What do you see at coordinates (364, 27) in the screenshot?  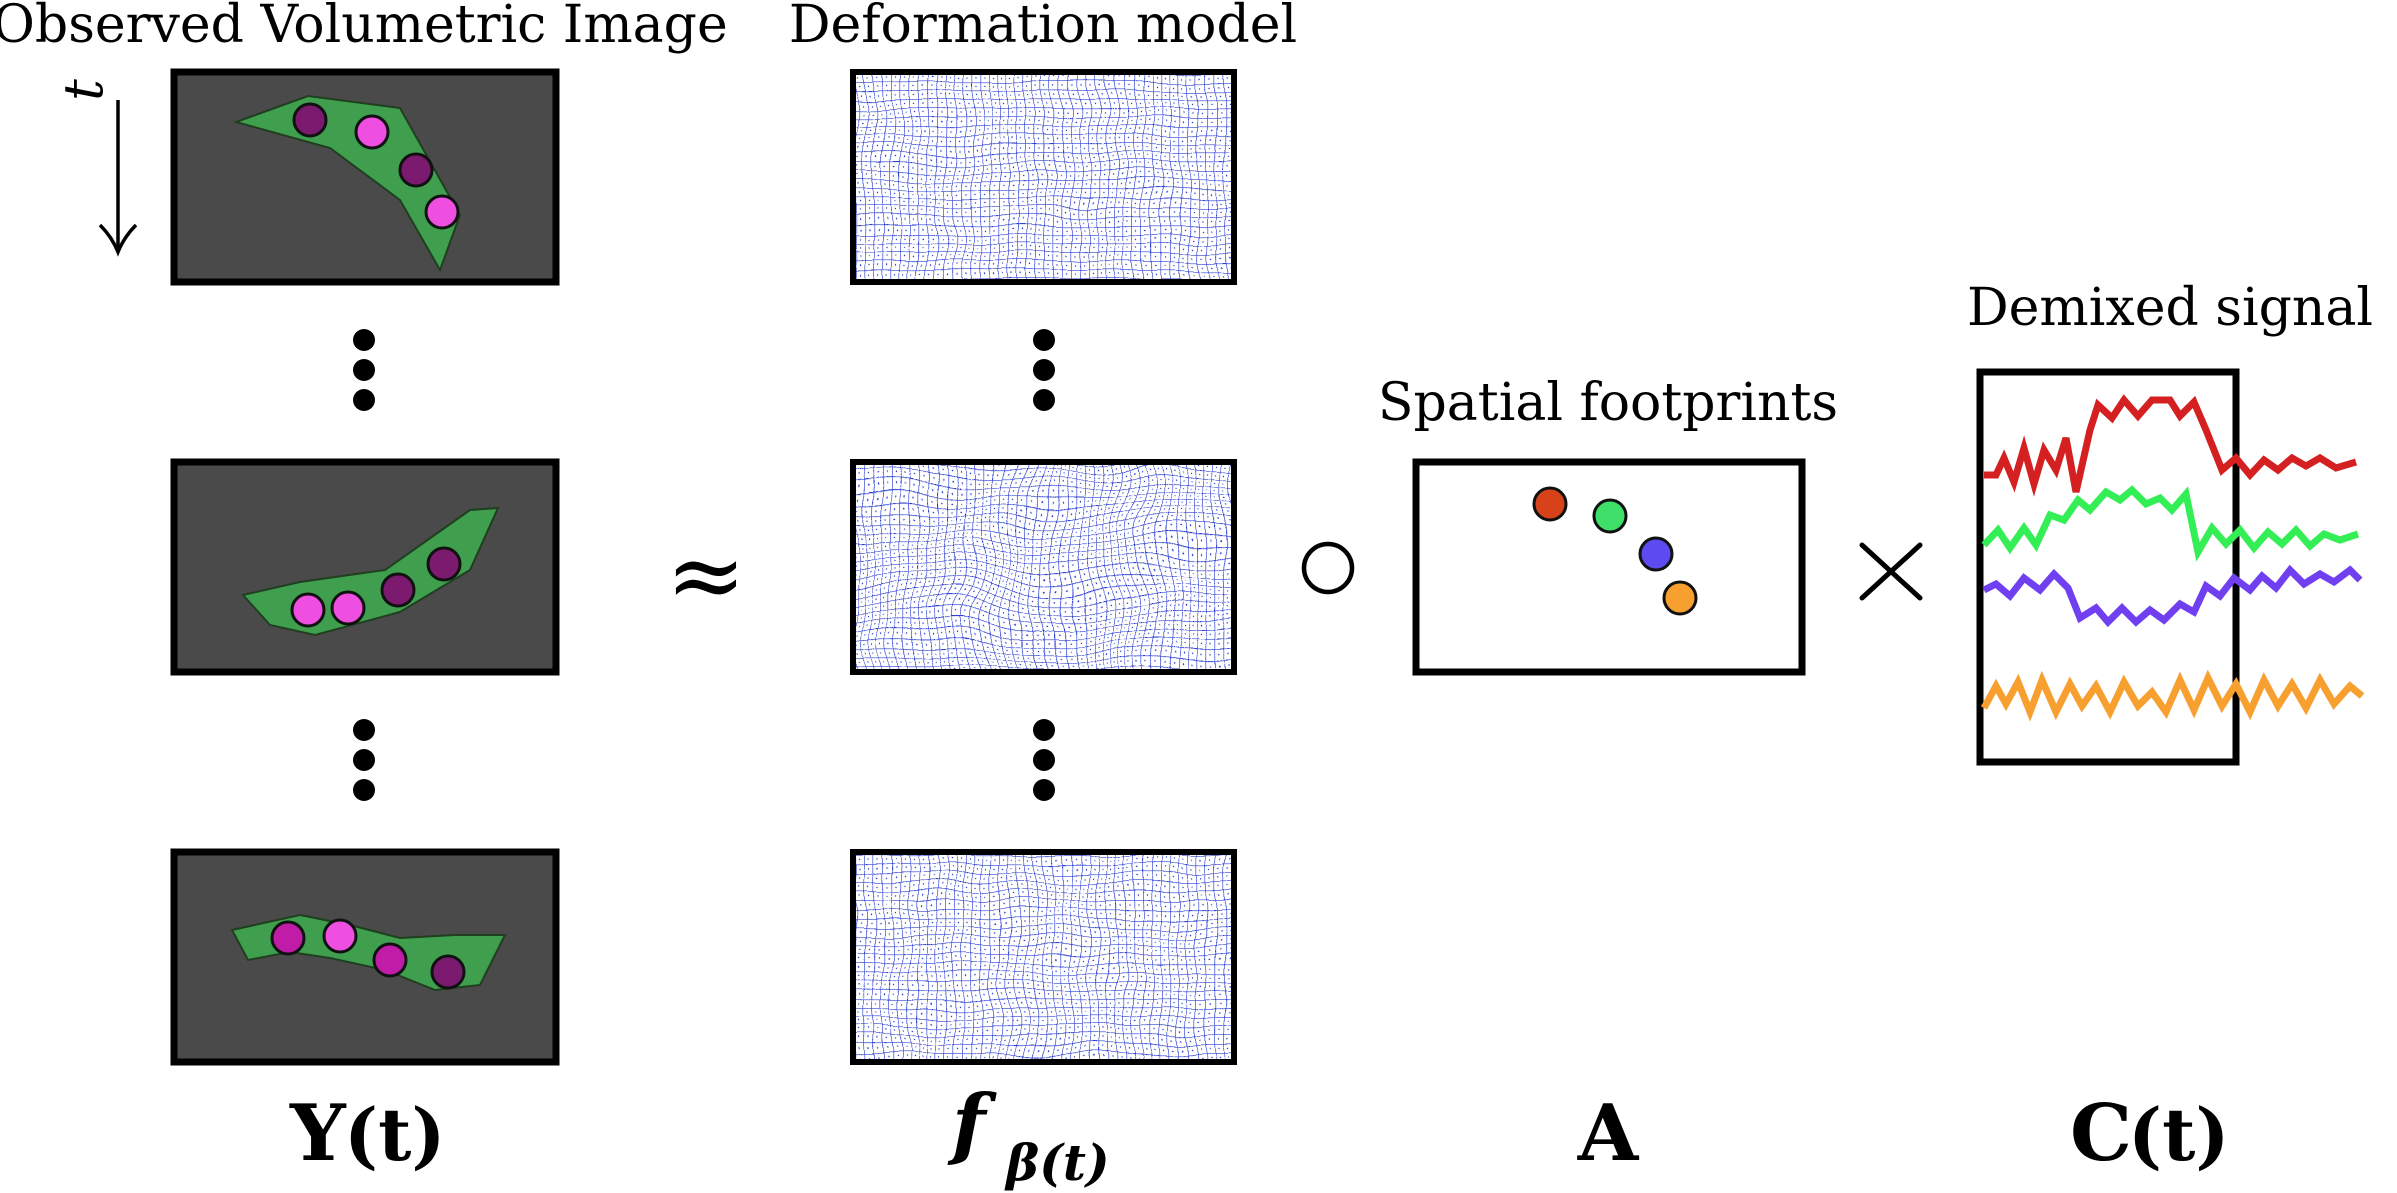 I see `observed-volumetric-image-heading: Observed Volumetric Image` at bounding box center [364, 27].